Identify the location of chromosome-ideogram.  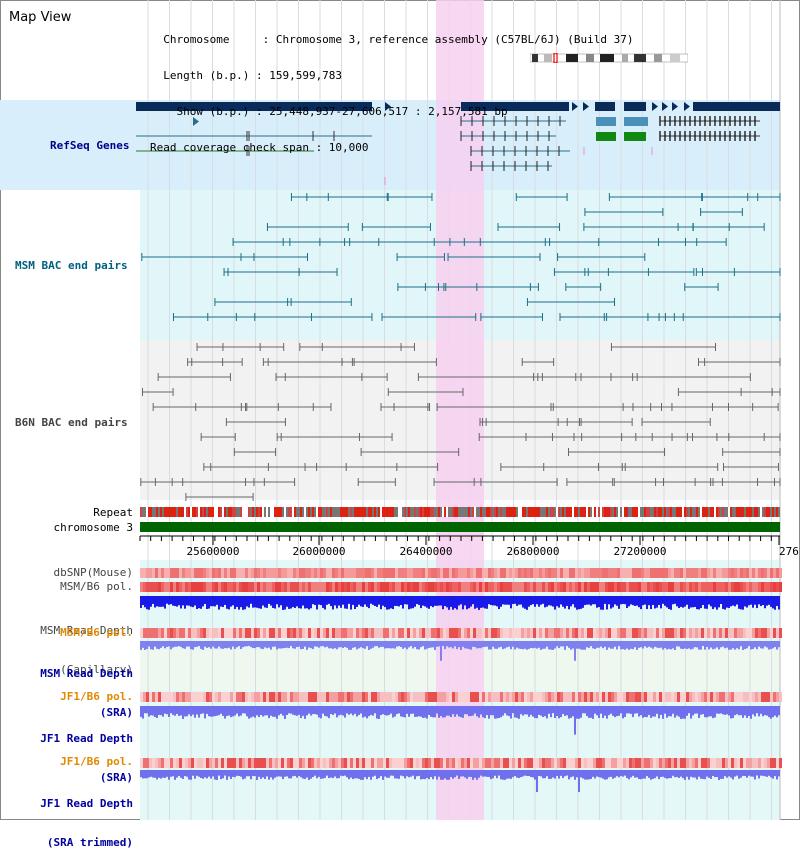
(609, 58).